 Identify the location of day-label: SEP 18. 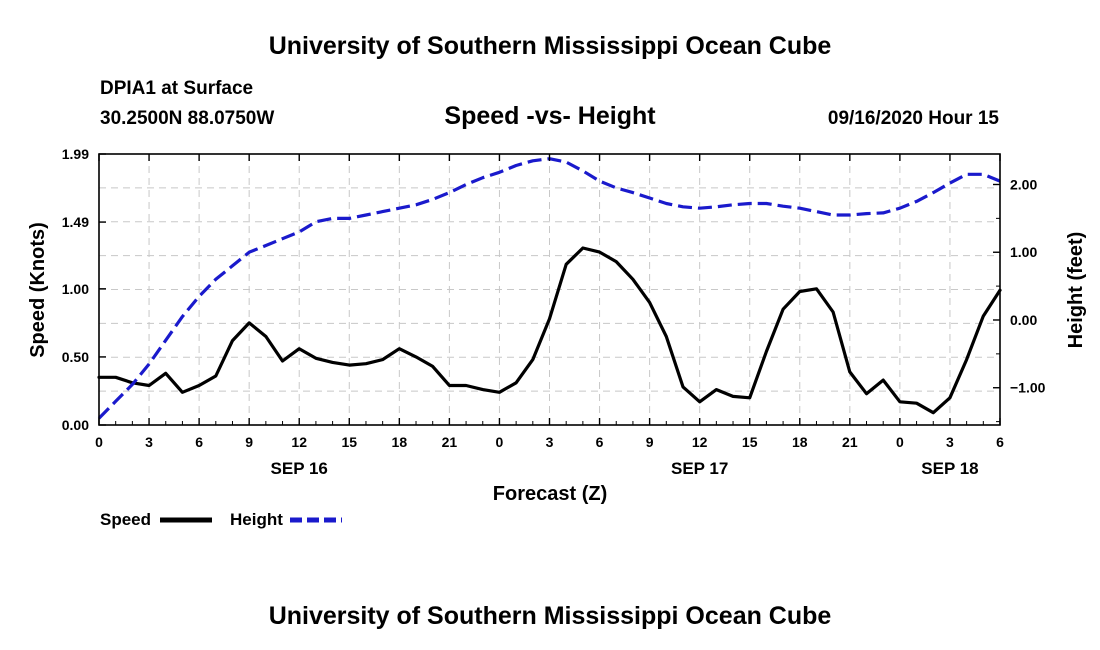
(949, 468).